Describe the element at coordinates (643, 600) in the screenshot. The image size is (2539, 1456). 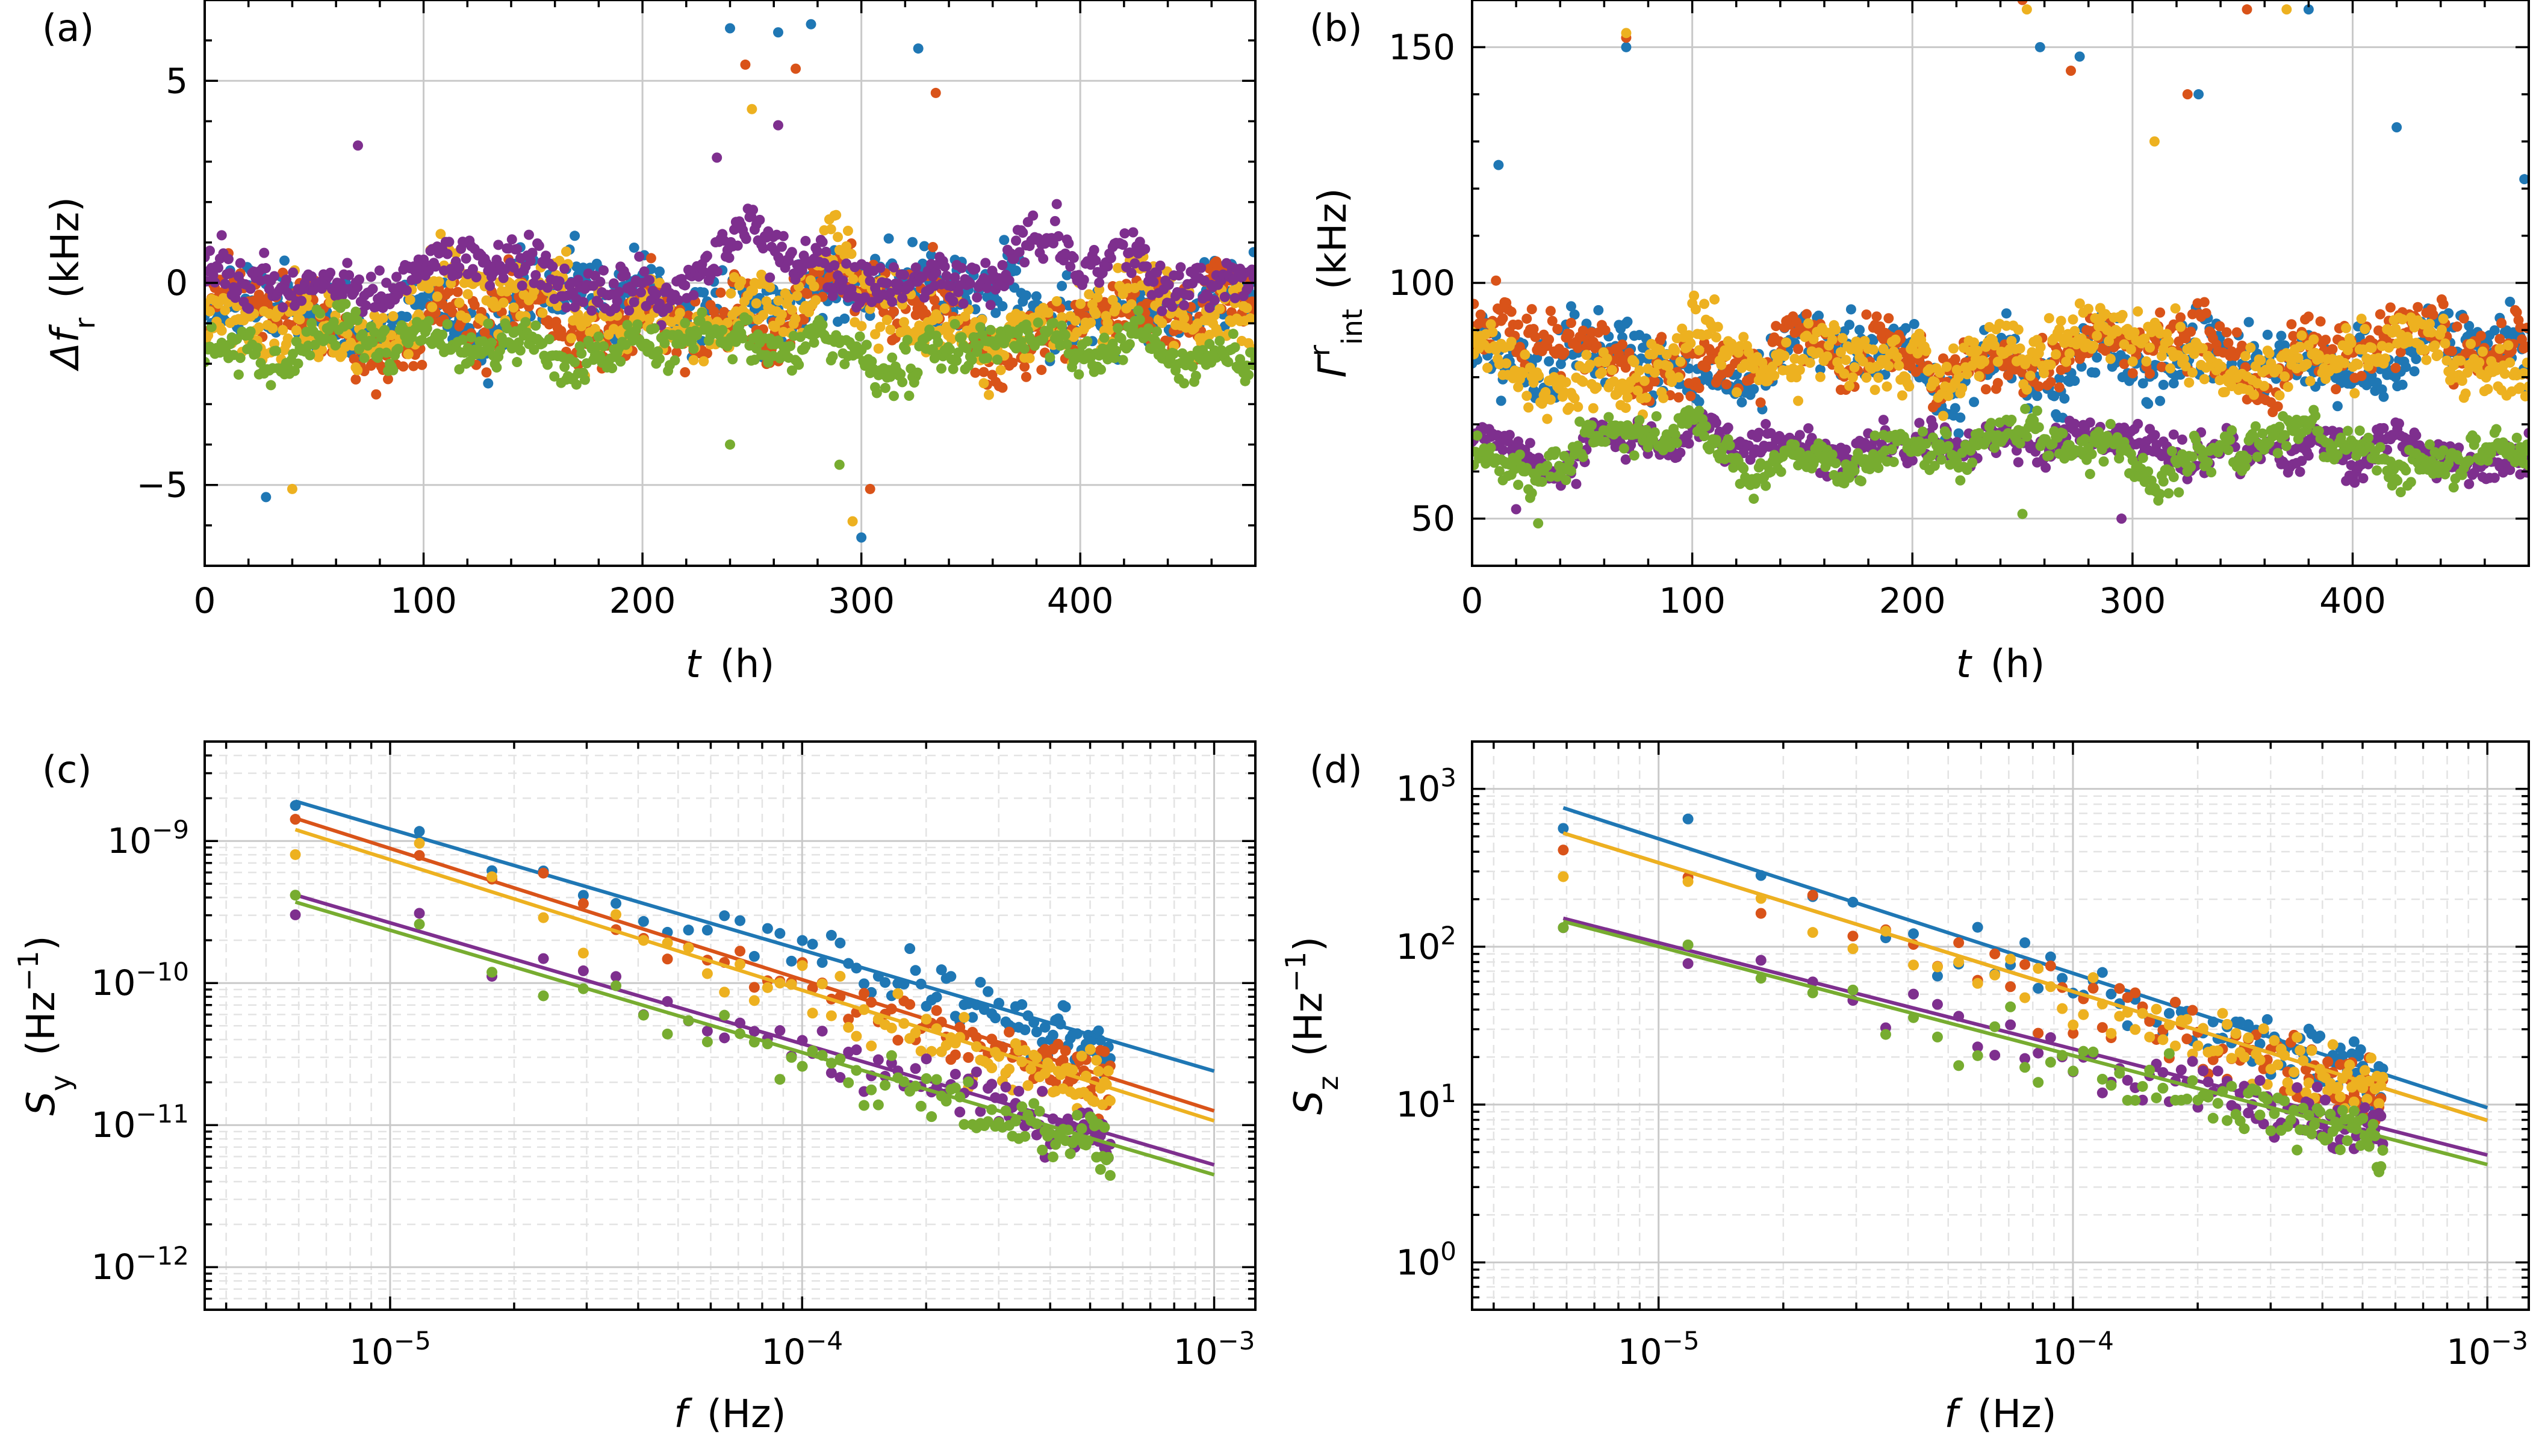
I see `x-tick-label: 200` at that location.